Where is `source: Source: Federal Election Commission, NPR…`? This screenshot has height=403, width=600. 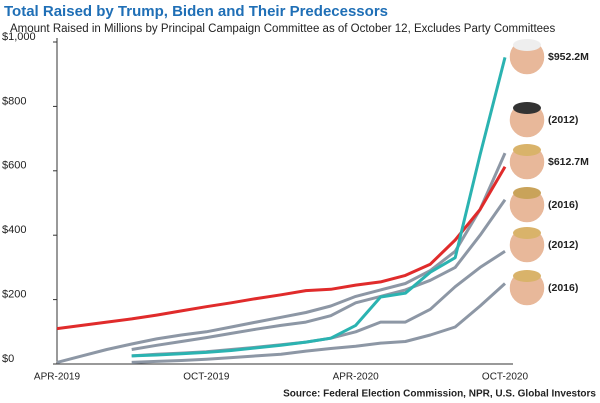 source: Source: Federal Election Commission, NPR… is located at coordinates (439, 394).